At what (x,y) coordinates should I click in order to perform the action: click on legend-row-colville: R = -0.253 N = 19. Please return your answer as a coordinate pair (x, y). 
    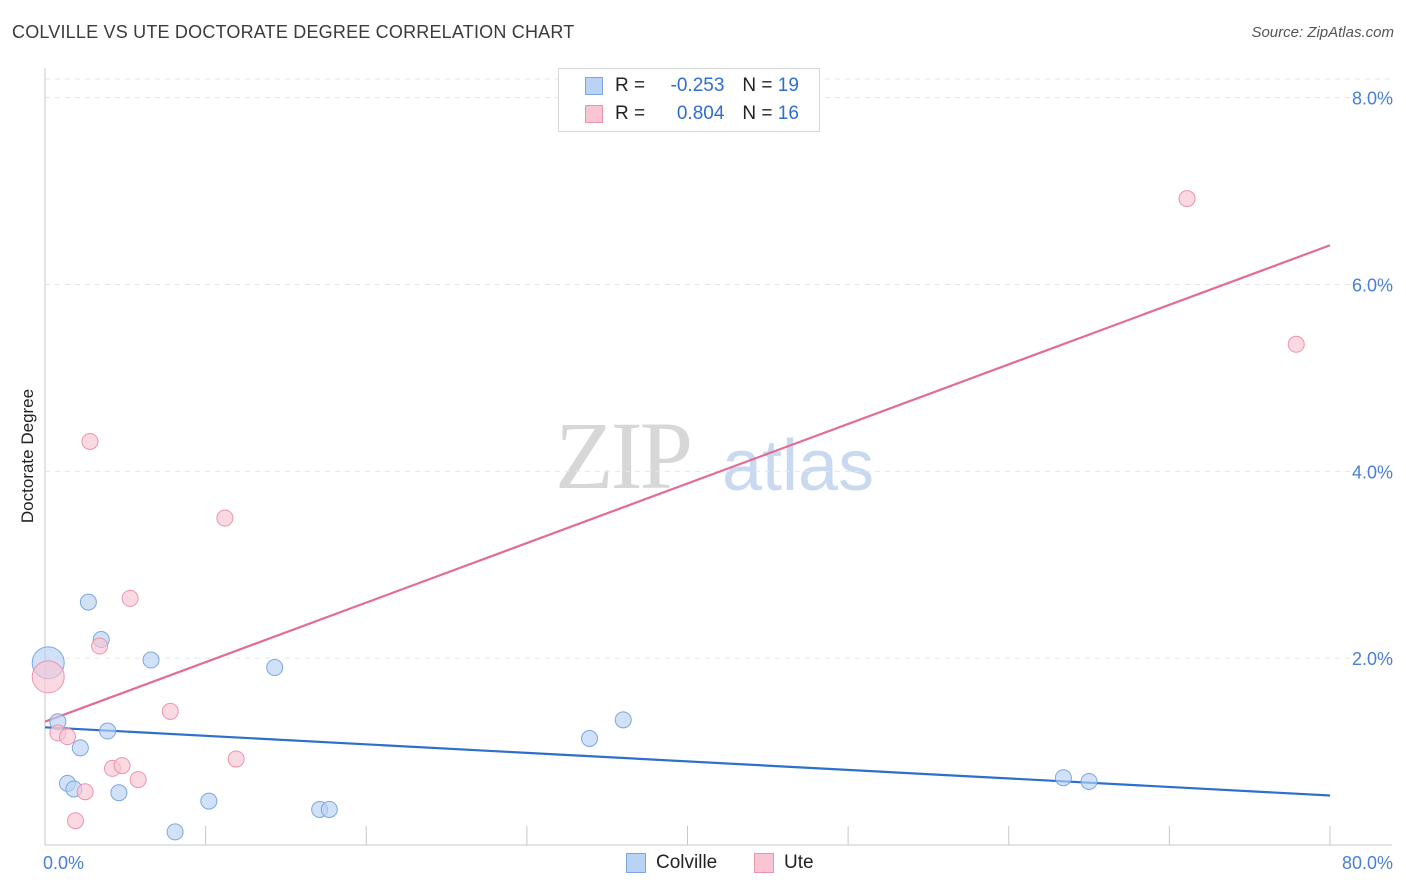
    Looking at the image, I should click on (692, 86).